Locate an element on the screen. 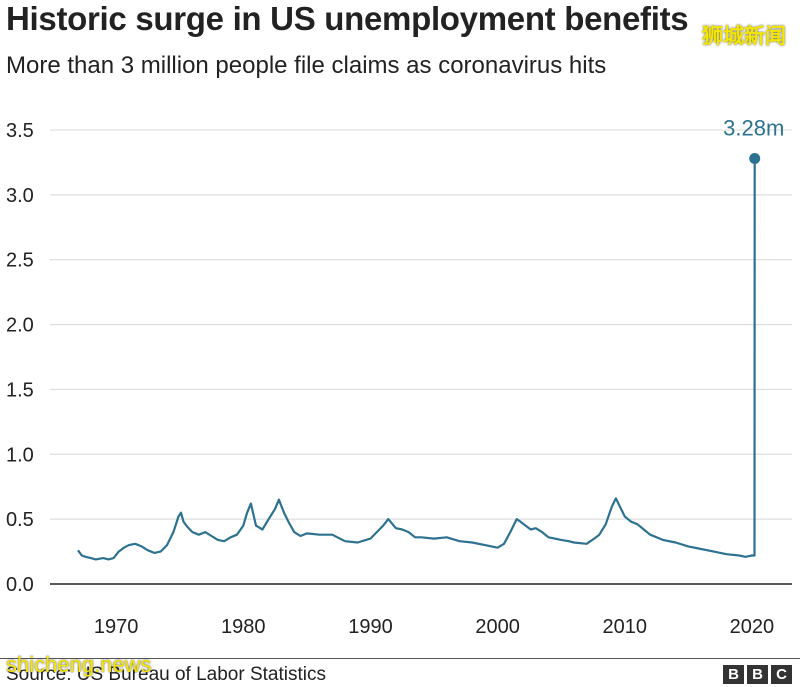 Image resolution: width=800 pixels, height=687 pixels. data-points is located at coordinates (755, 159).